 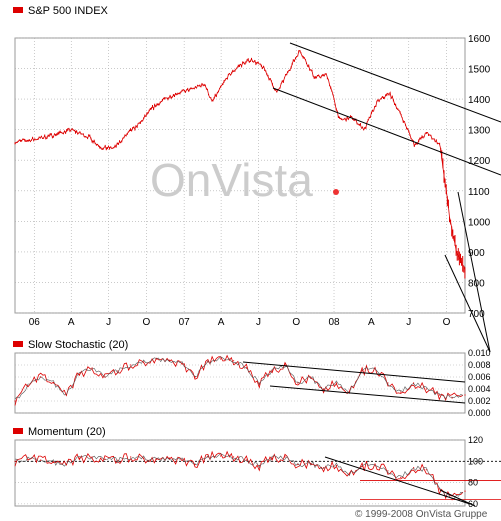 What do you see at coordinates (231, 180) in the screenshot?
I see `watermark-text: OnVista` at bounding box center [231, 180].